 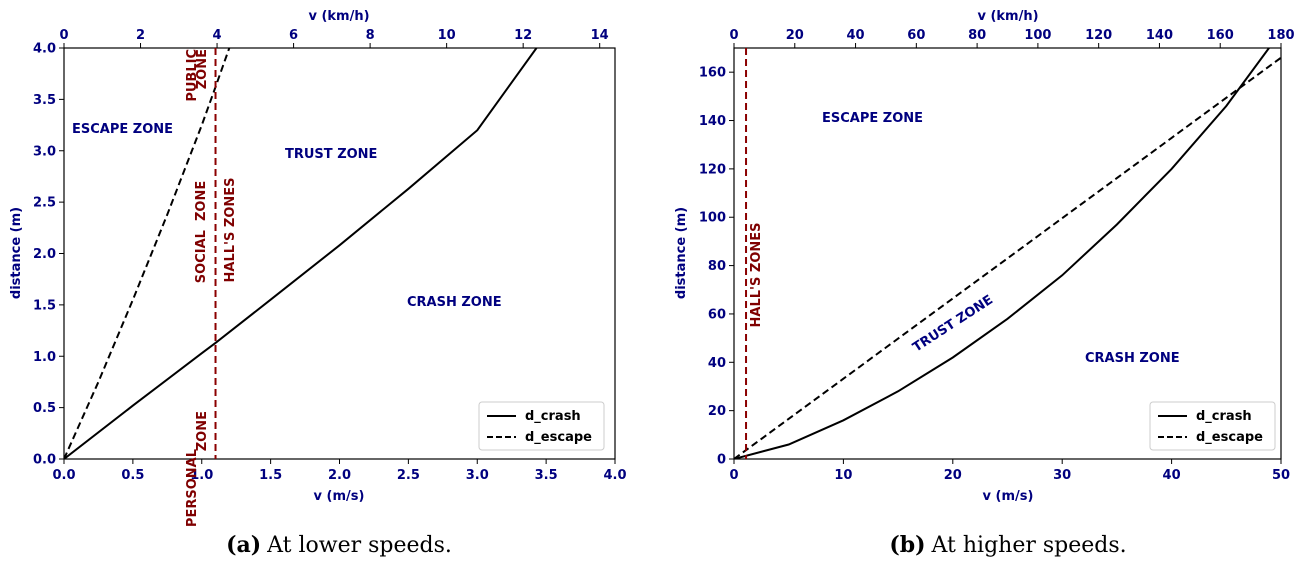 What do you see at coordinates (712, 169) in the screenshot?
I see `y-tick-label: 120` at bounding box center [712, 169].